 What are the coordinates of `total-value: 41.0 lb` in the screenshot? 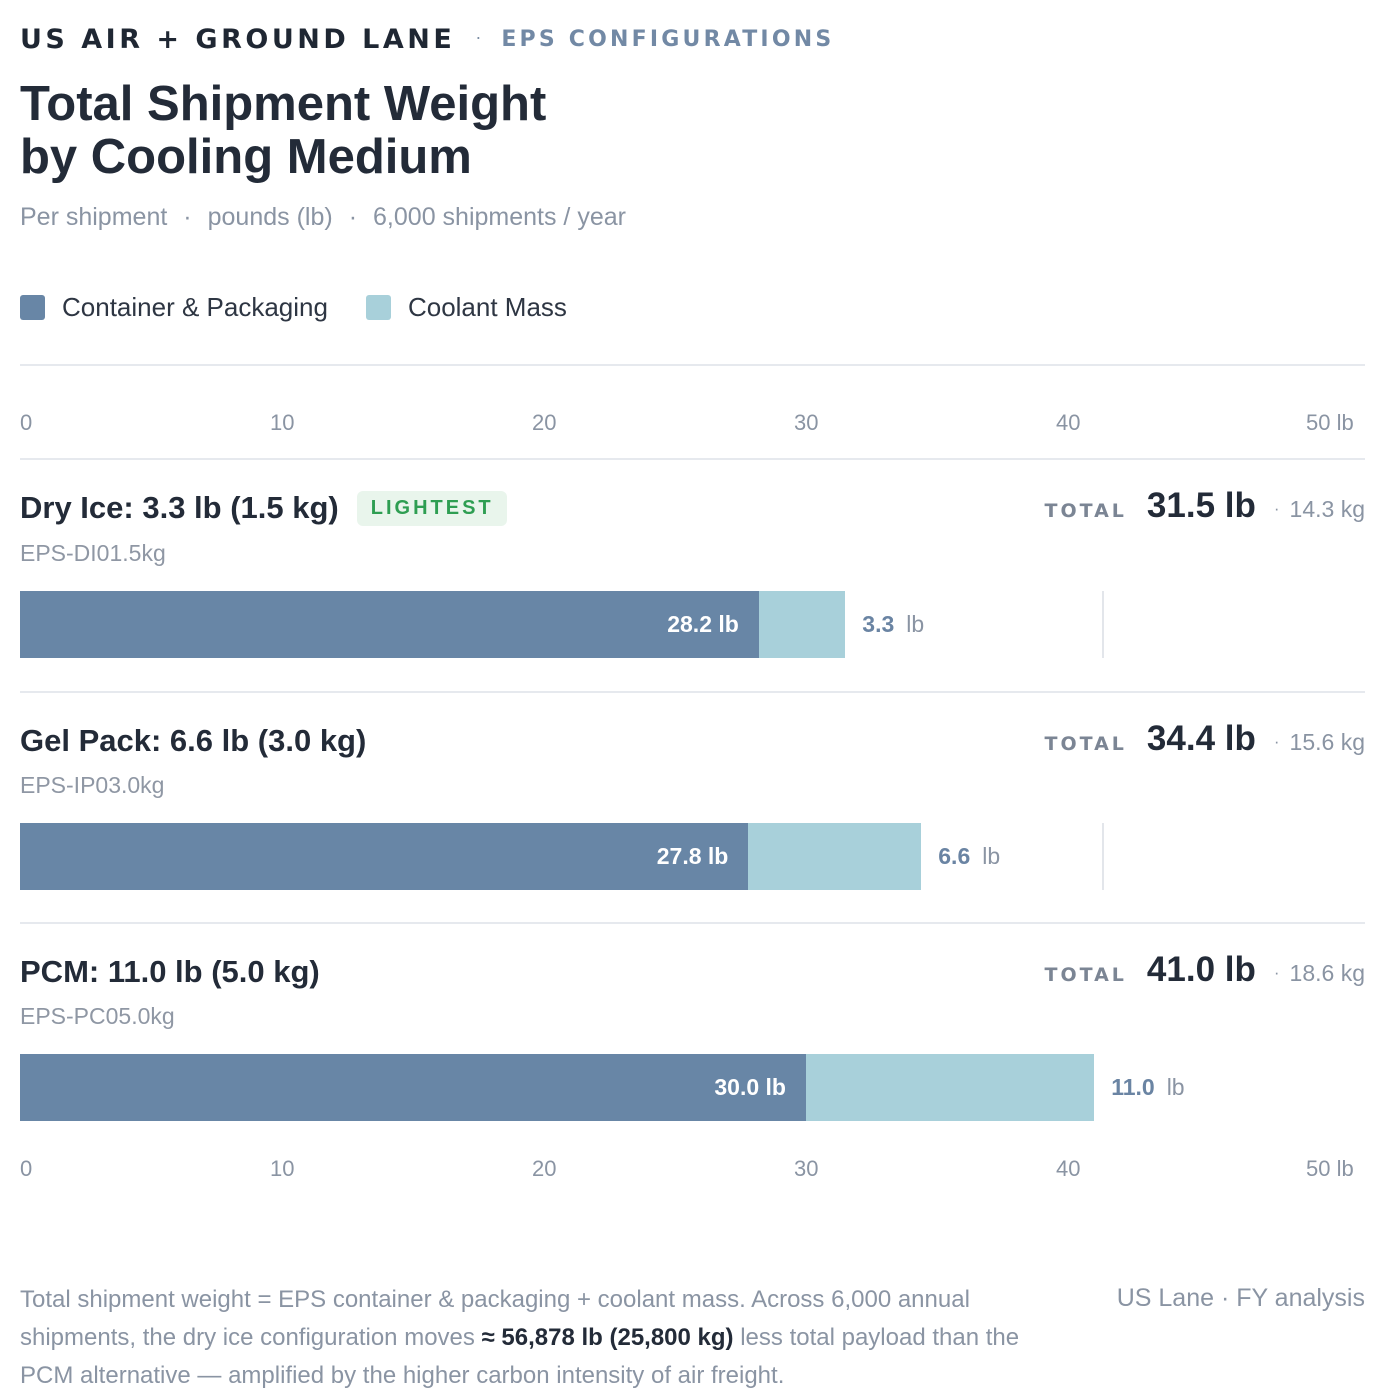 It's located at (1201, 969).